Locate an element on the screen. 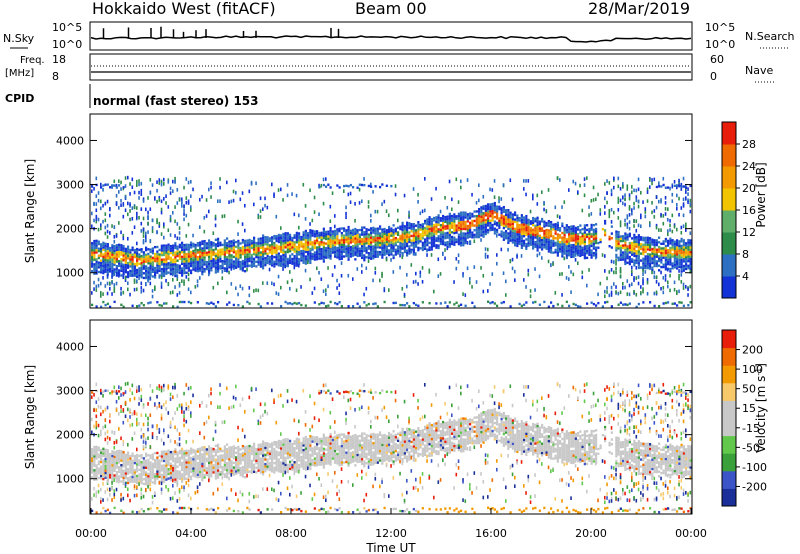 The height and width of the screenshot is (554, 800). freq-tick-bottom: 8 is located at coordinates (55, 76).